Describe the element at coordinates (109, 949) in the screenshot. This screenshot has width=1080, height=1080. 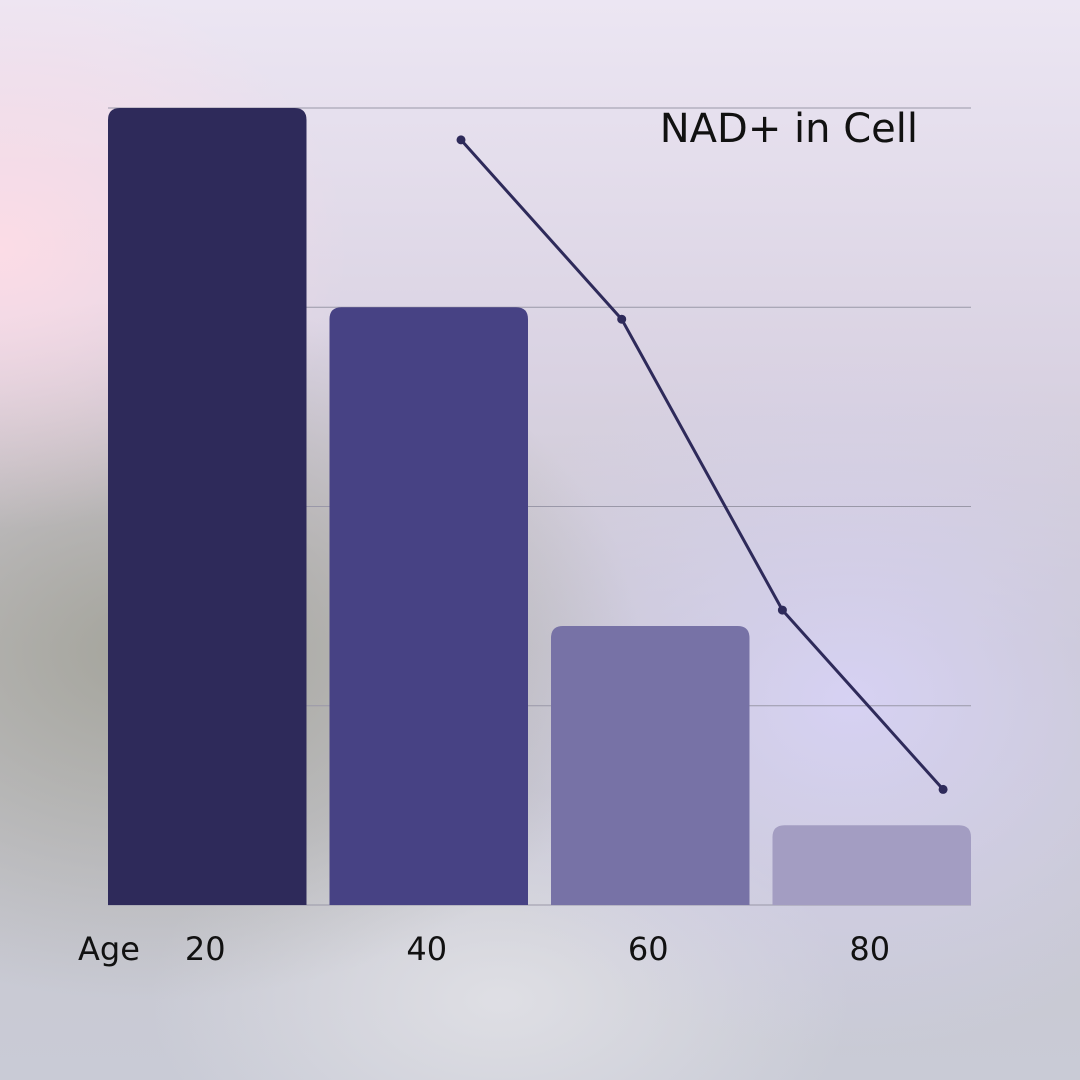
I see `x-axis-label: Age` at that location.